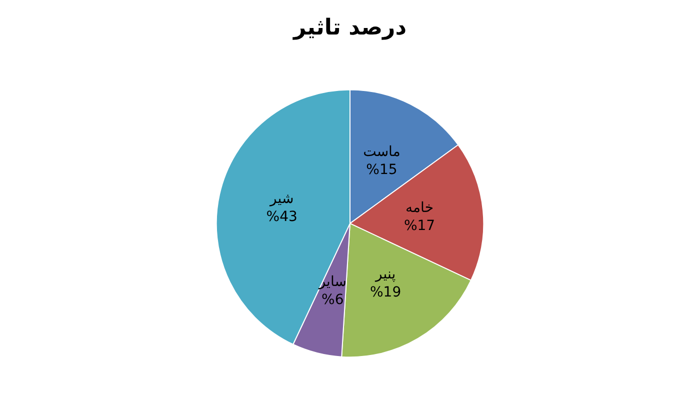  What do you see at coordinates (382, 170) in the screenshot?
I see `data-label: %15` at bounding box center [382, 170].